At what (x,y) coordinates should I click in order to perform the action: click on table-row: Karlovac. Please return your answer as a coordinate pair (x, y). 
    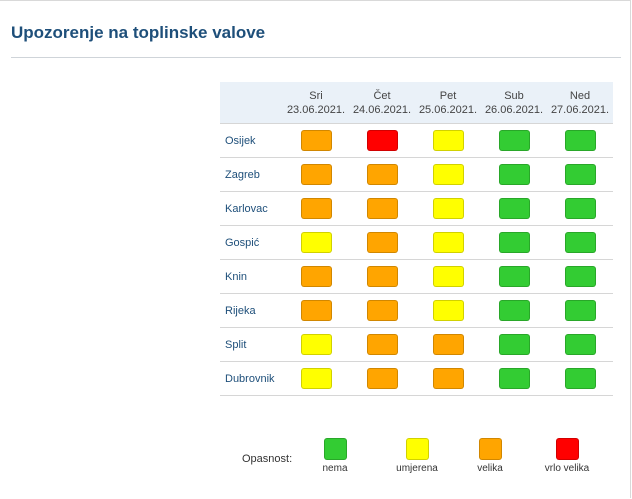
    Looking at the image, I should click on (416, 208).